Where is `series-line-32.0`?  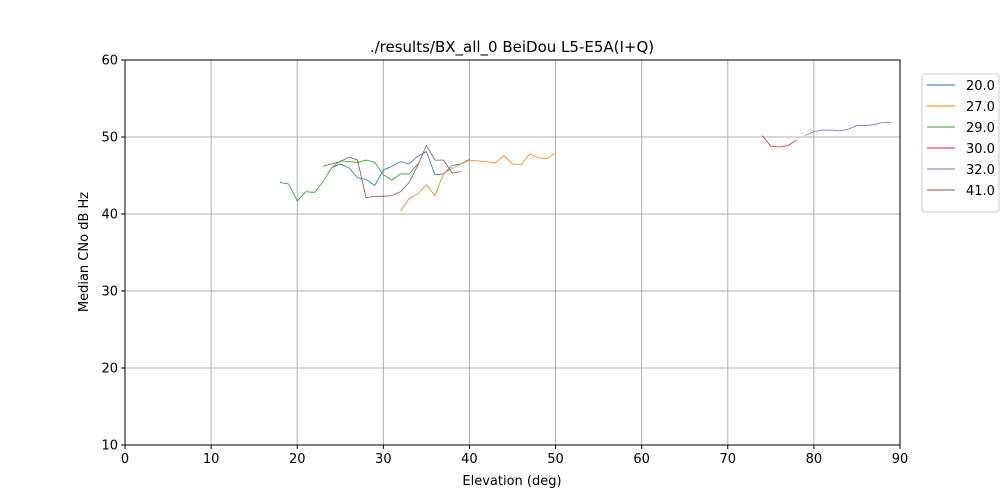
series-line-32.0 is located at coordinates (848, 128).